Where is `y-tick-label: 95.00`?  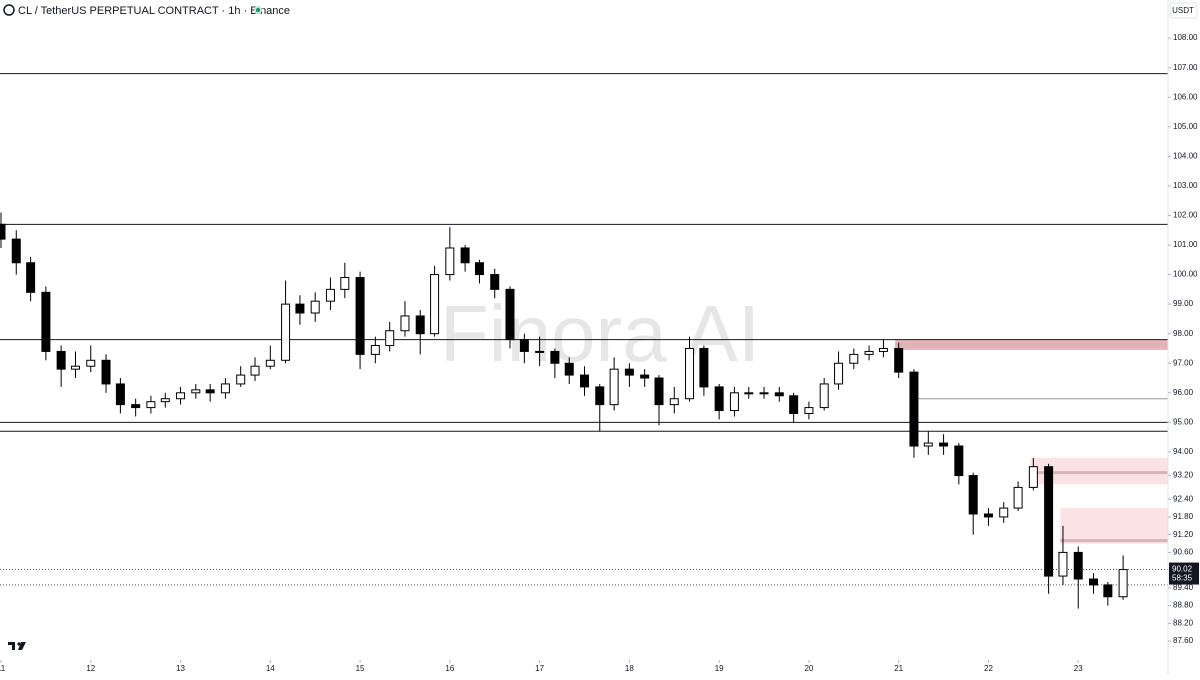
y-tick-label: 95.00 is located at coordinates (1183, 421).